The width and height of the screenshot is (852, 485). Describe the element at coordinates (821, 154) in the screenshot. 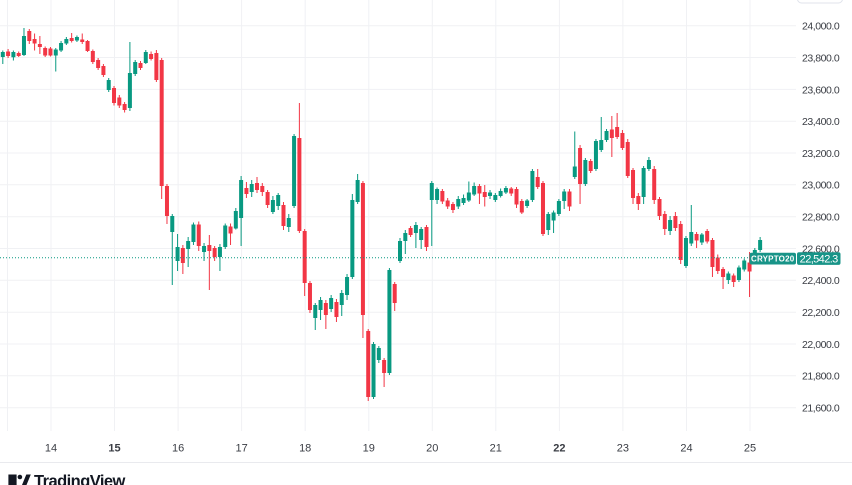

I see `svg-text: 23,200.0` at that location.